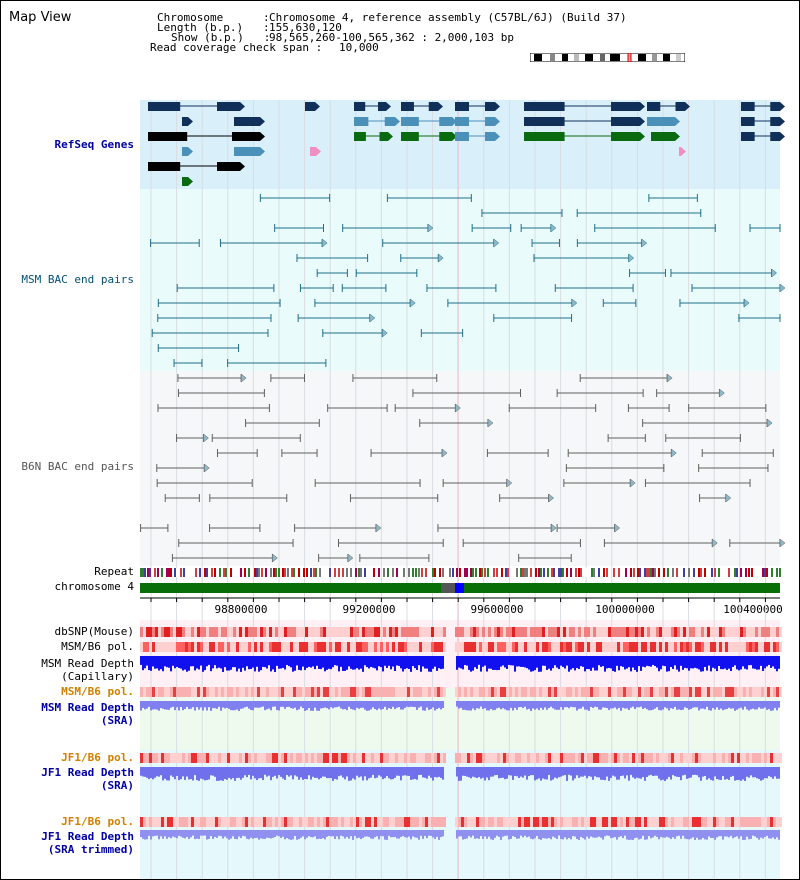 The image size is (800, 880). I want to click on jf1-depth-sra-label: JF1 Read Depth, so click(87, 772).